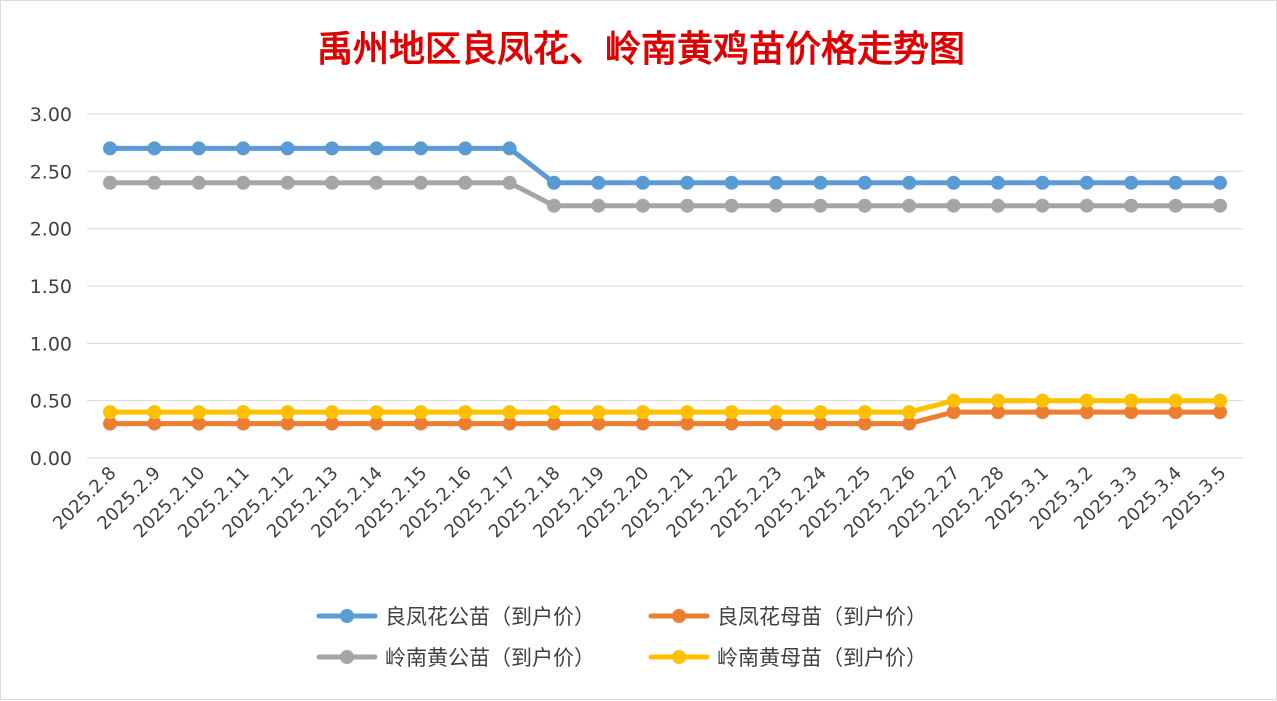 This screenshot has height=701, width=1277. I want to click on y-tick-label: 0.50, so click(51, 402).